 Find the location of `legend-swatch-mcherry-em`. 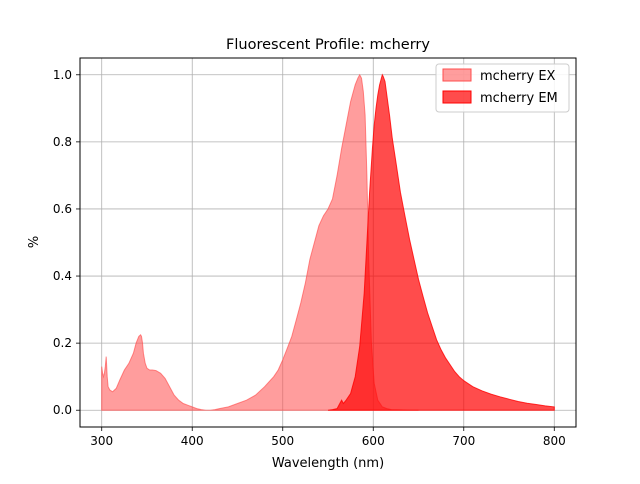

legend-swatch-mcherry-em is located at coordinates (457, 97).